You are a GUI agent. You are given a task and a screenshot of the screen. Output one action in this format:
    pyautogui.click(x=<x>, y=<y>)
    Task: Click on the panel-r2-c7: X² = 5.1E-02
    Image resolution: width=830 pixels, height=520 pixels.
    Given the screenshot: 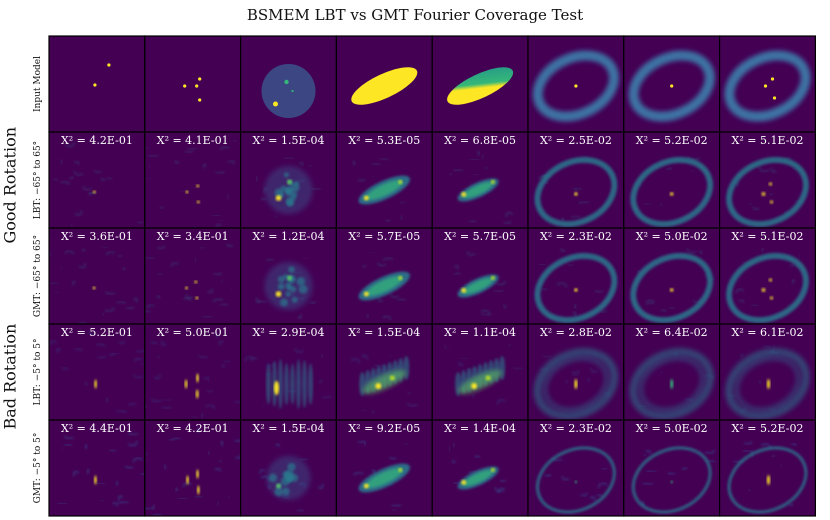 What is the action you would take?
    pyautogui.click(x=767, y=276)
    